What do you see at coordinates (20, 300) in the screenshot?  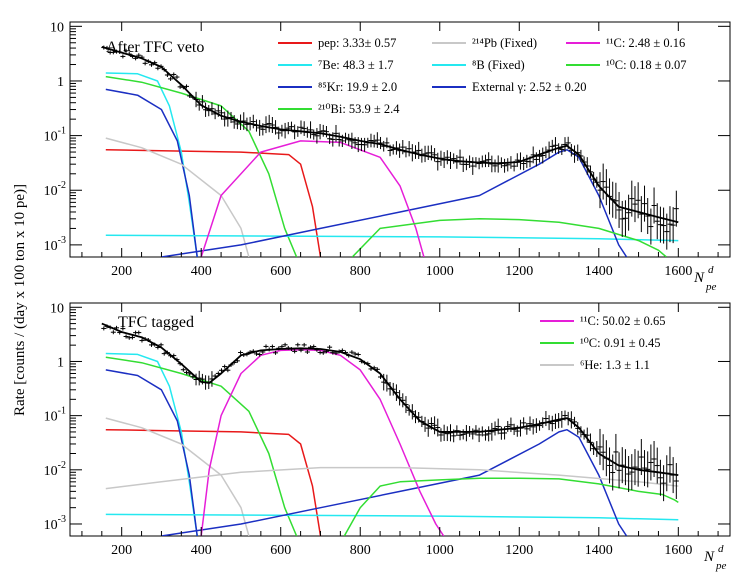 I see `y-axis-label: Rate [counts / (day x 100 ton x 10 pe)]` at bounding box center [20, 300].